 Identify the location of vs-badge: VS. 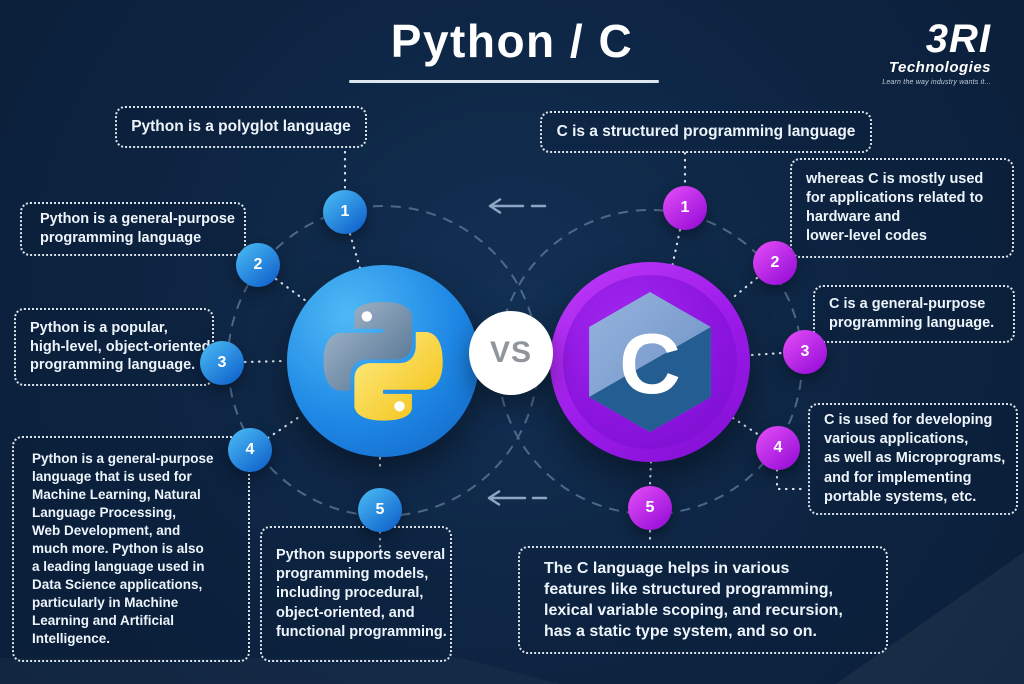
(511, 353).